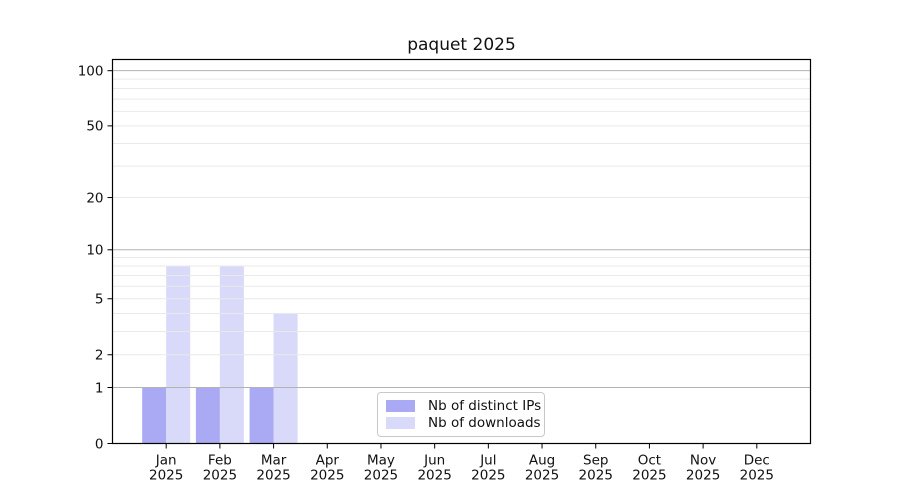  Describe the element at coordinates (400, 405) in the screenshot. I see `legend-swatch-distinct-ips` at that location.